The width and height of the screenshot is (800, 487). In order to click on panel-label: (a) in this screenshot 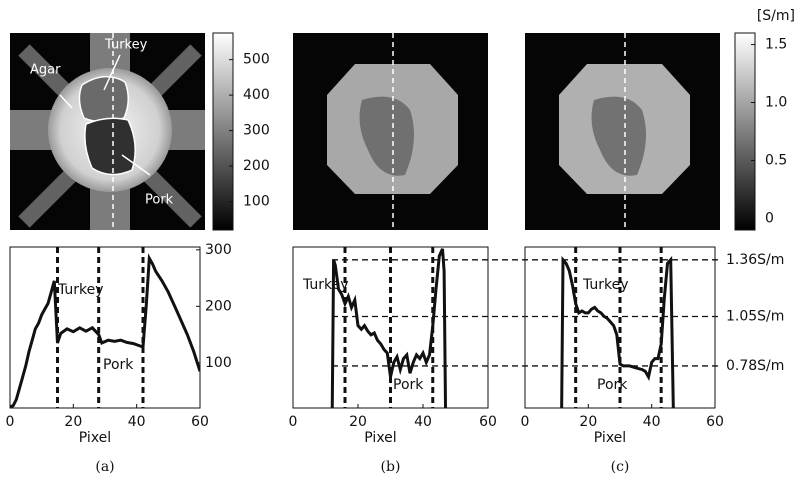, I will do `click(104, 467)`.